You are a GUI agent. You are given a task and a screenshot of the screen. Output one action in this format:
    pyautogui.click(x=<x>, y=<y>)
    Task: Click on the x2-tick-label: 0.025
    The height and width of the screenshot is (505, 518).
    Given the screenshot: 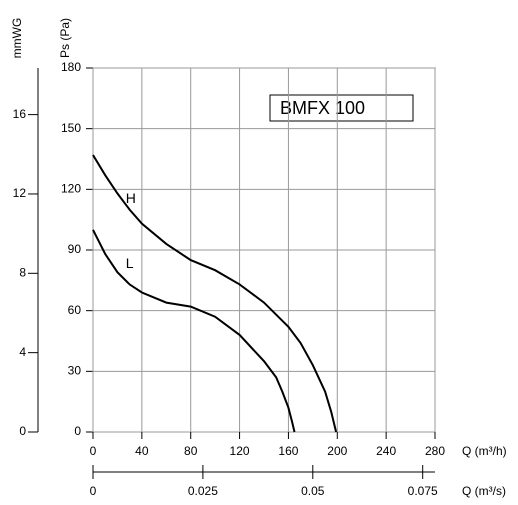 What is the action you would take?
    pyautogui.click(x=203, y=491)
    